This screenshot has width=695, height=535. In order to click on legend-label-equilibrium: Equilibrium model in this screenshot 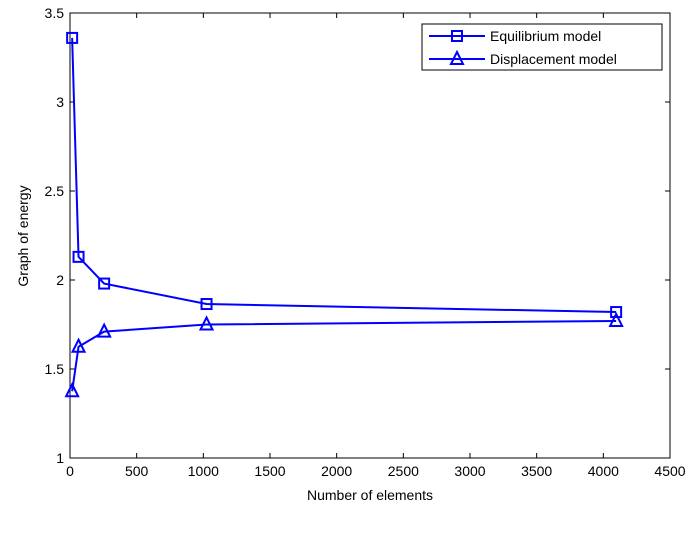, I will do `click(545, 36)`.